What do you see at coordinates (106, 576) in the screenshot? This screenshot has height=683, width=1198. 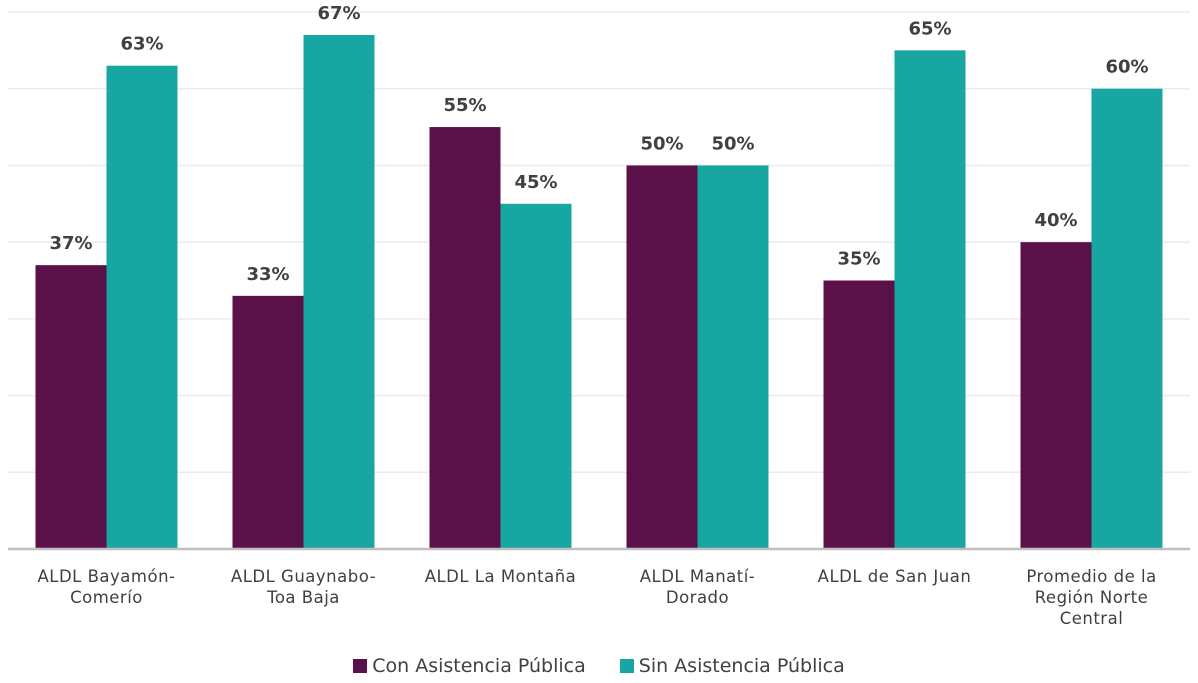 I see `category-label: ALDL Bayamón-` at bounding box center [106, 576].